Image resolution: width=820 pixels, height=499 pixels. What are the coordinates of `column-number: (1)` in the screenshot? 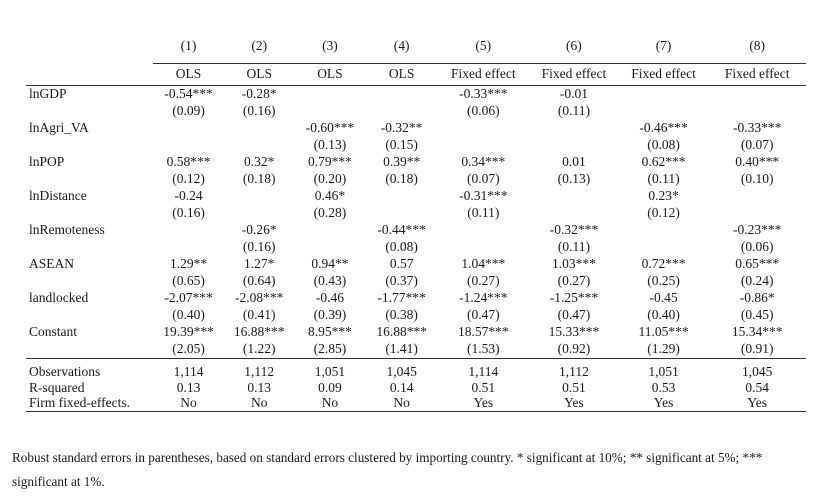 It's located at (188, 45).